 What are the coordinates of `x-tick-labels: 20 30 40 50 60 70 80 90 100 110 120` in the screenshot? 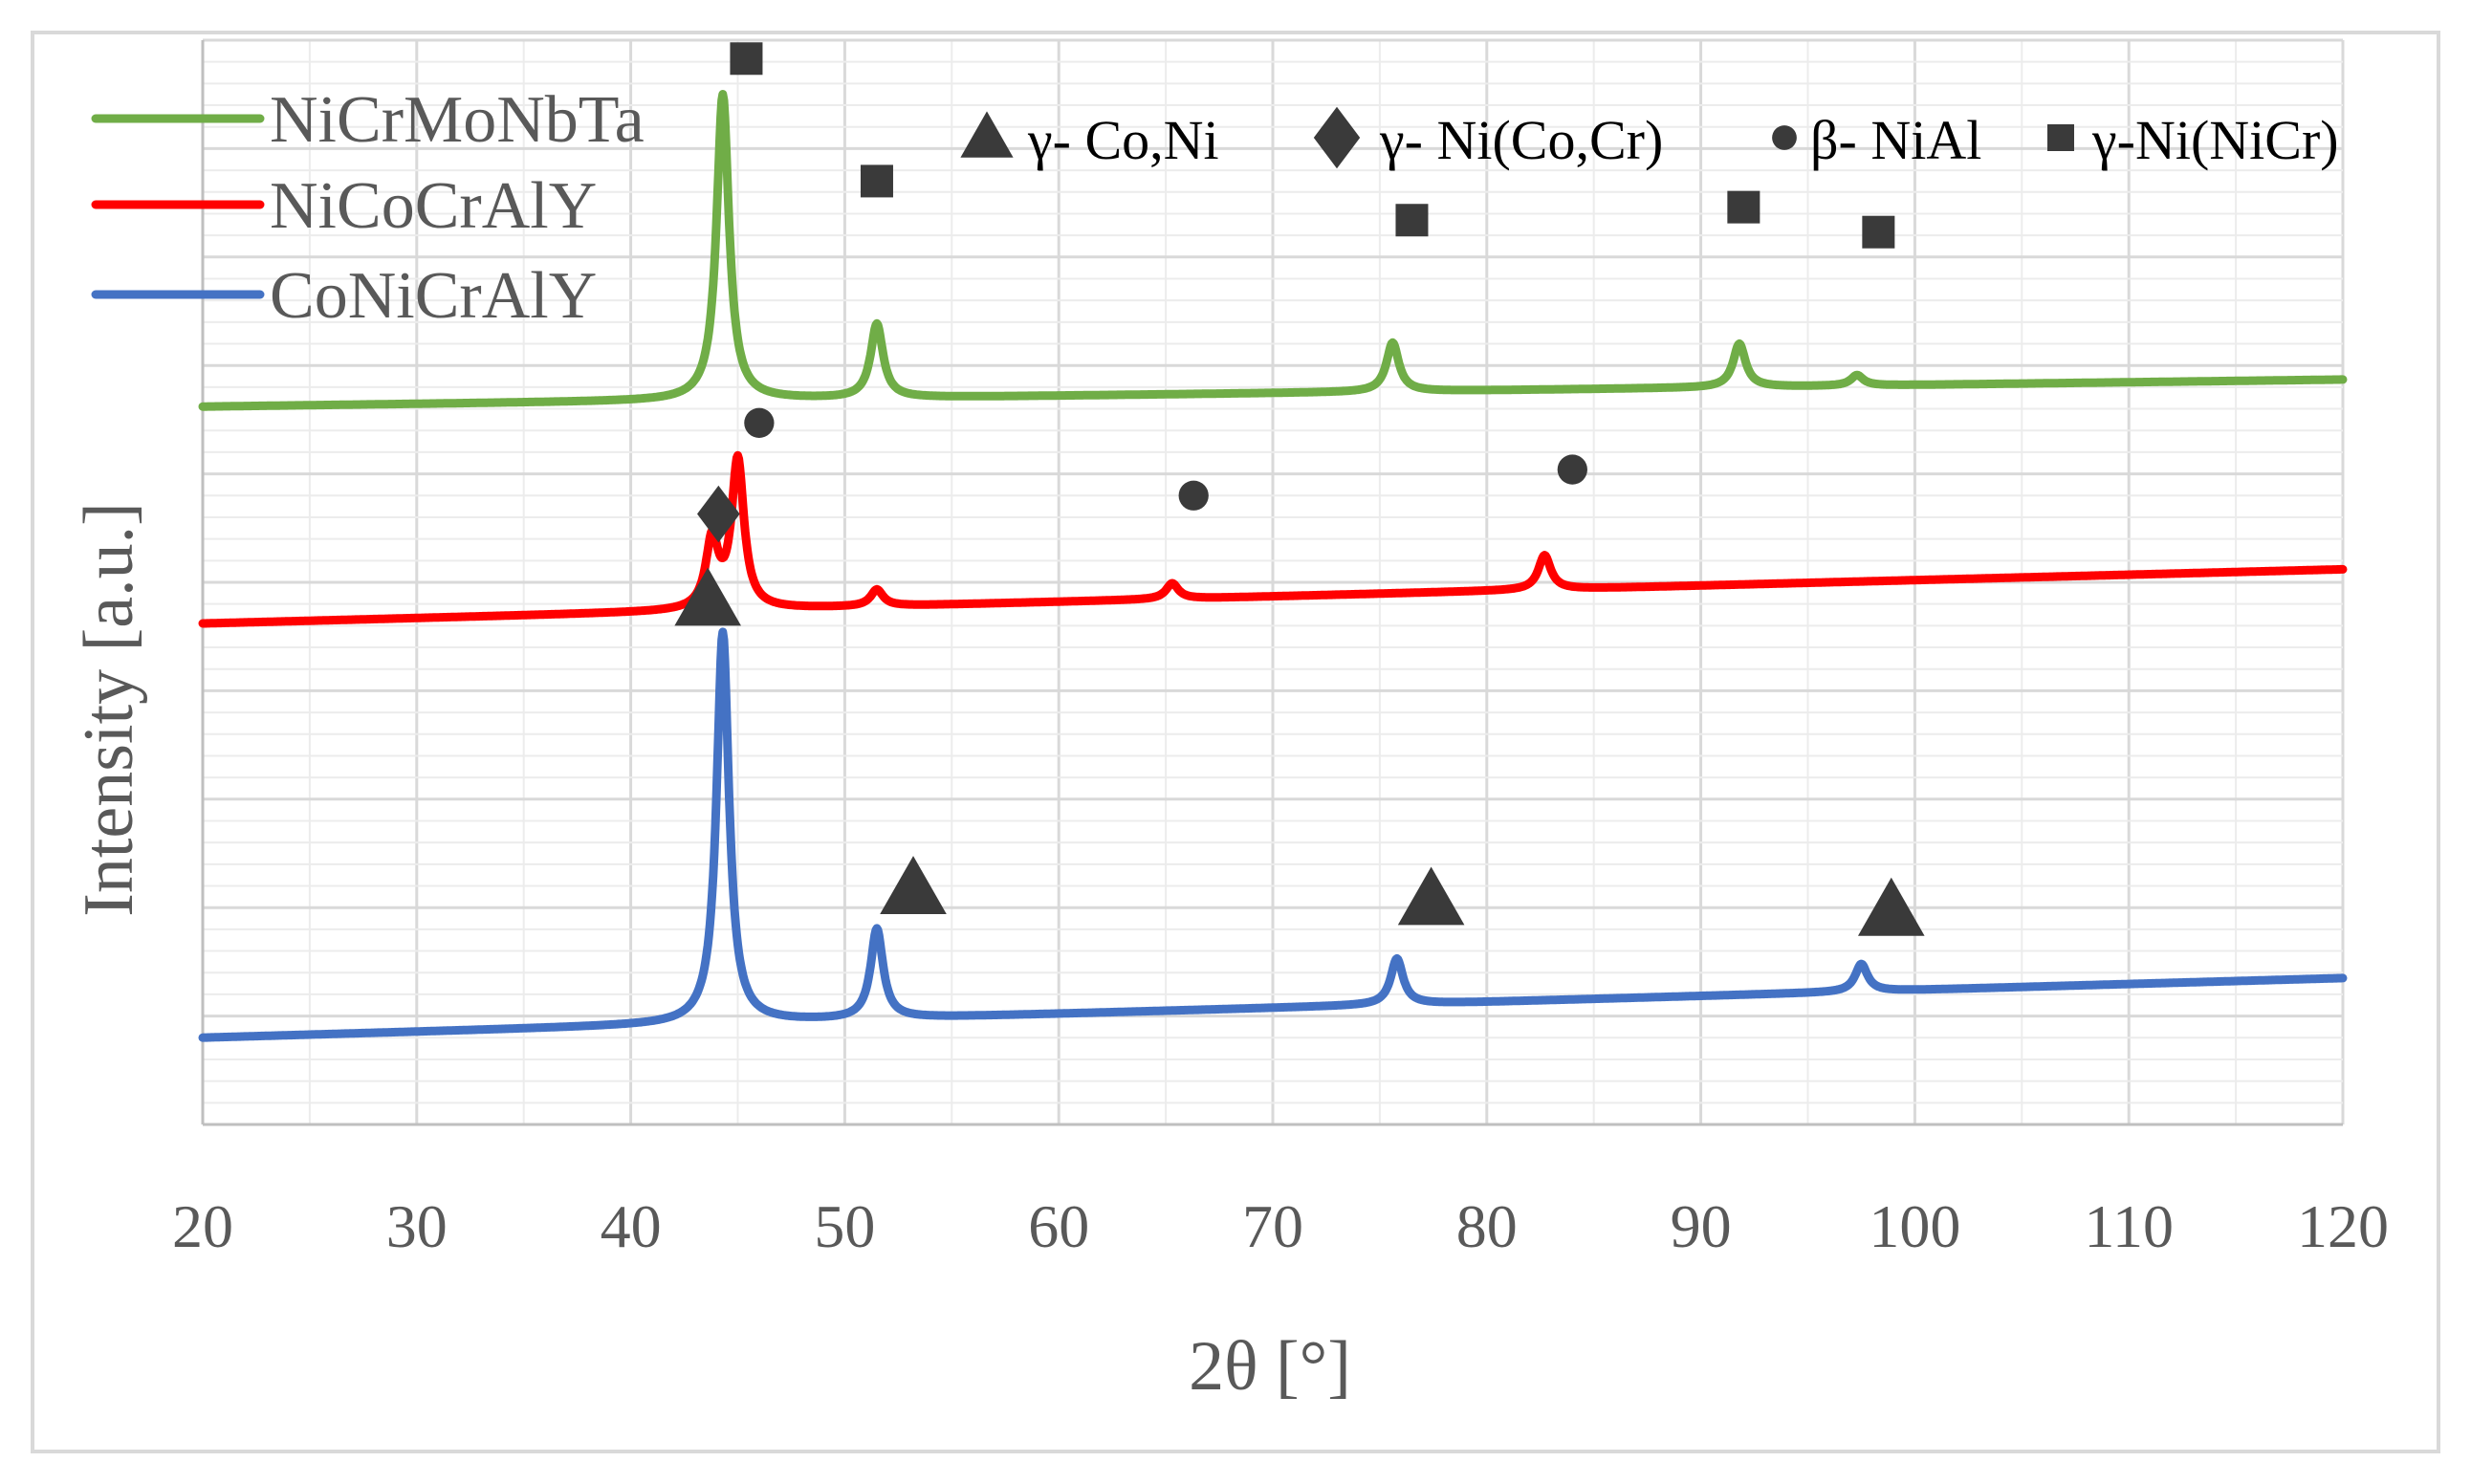 It's located at (1281, 1226).